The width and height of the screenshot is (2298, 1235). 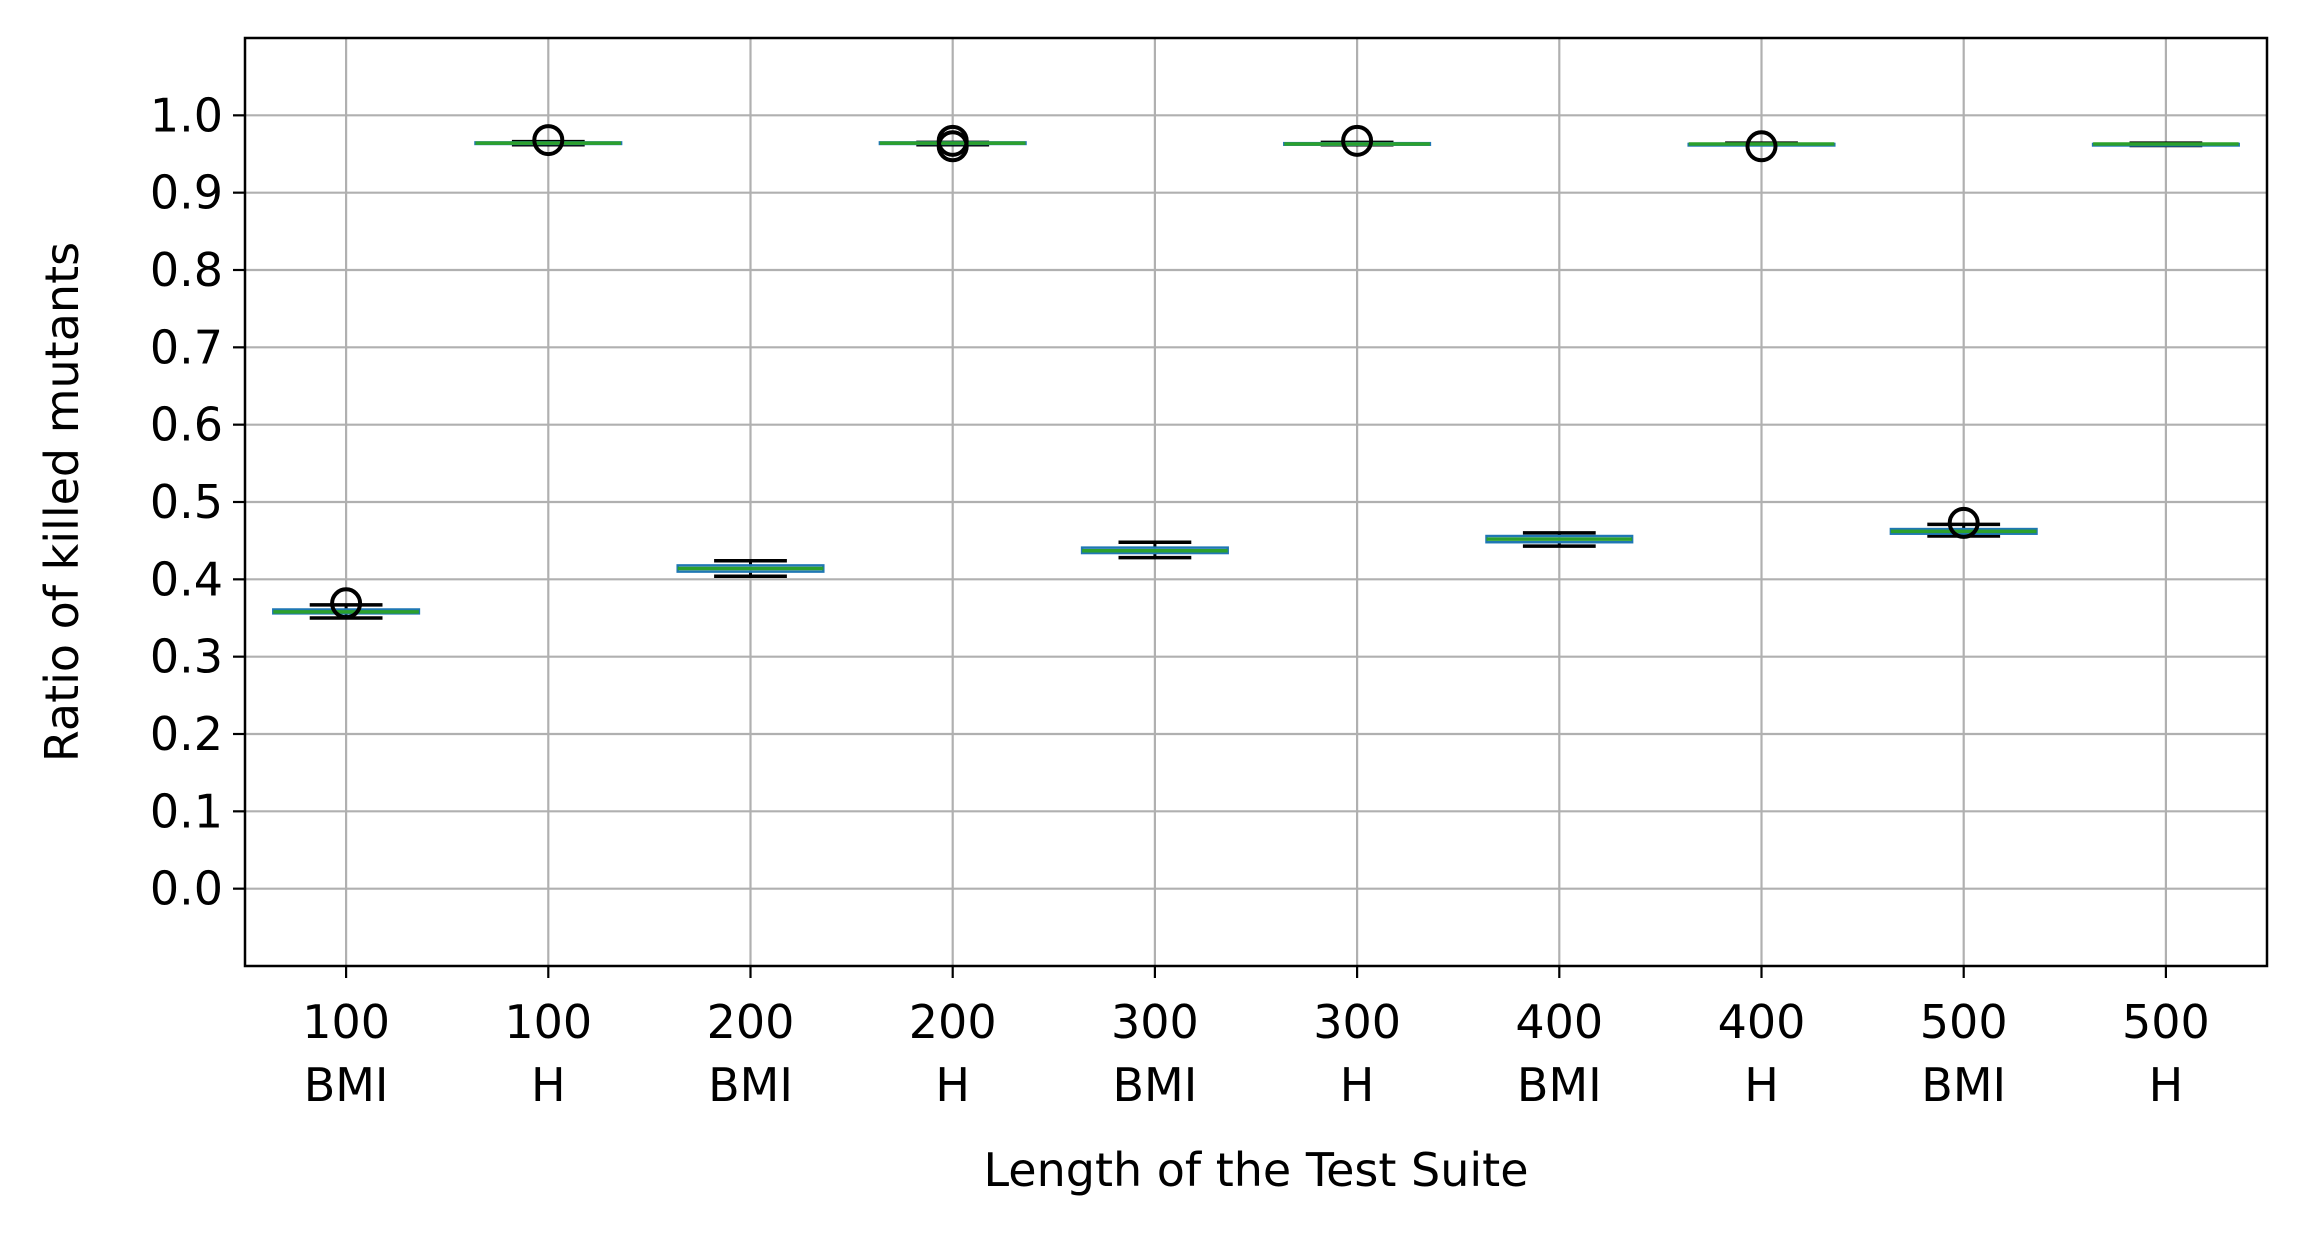 I want to click on y-tick-label-6: 0.6, so click(x=186, y=425).